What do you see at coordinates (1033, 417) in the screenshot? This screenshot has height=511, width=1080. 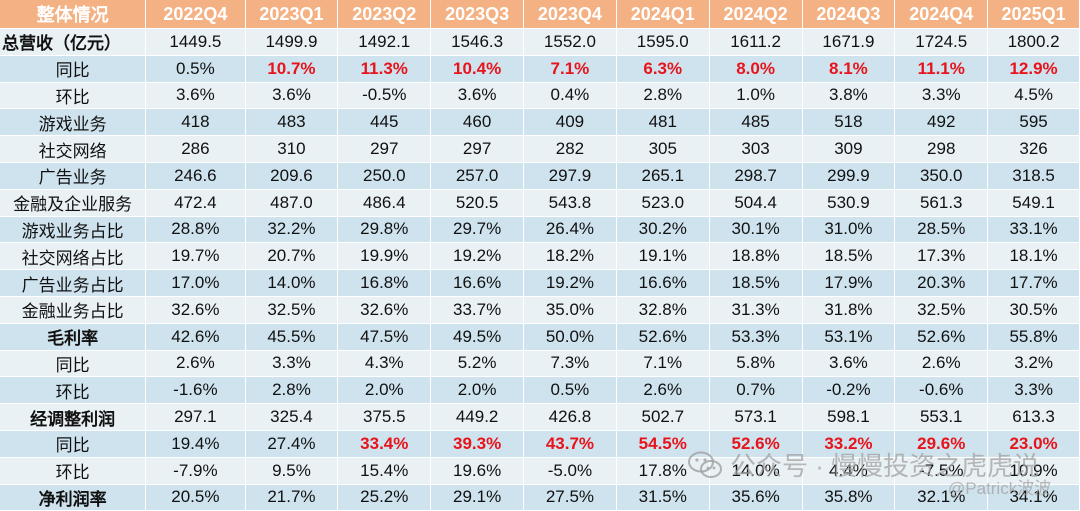 I see `value-cell: 613.3` at bounding box center [1033, 417].